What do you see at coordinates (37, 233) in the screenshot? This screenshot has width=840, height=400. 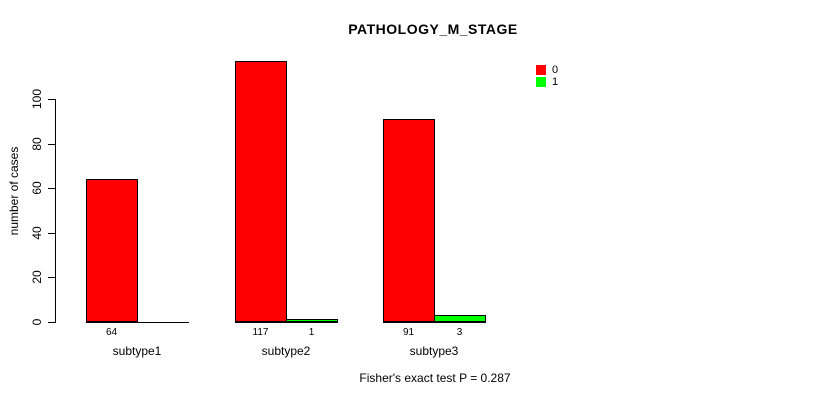 I see `y-tick-label: 40` at bounding box center [37, 233].